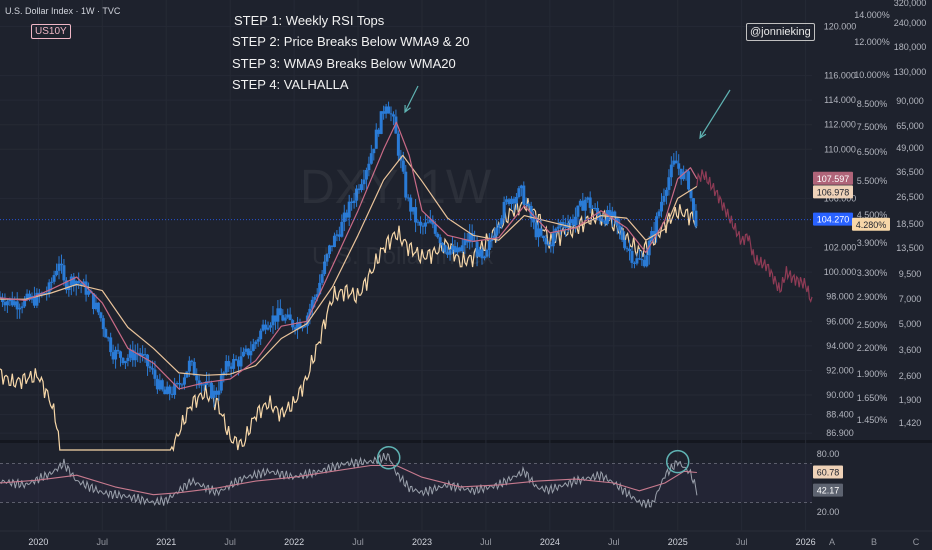 The image size is (932, 550). Describe the element at coordinates (872, 243) in the screenshot. I see `yield-axis-label: 3.900%` at that location.